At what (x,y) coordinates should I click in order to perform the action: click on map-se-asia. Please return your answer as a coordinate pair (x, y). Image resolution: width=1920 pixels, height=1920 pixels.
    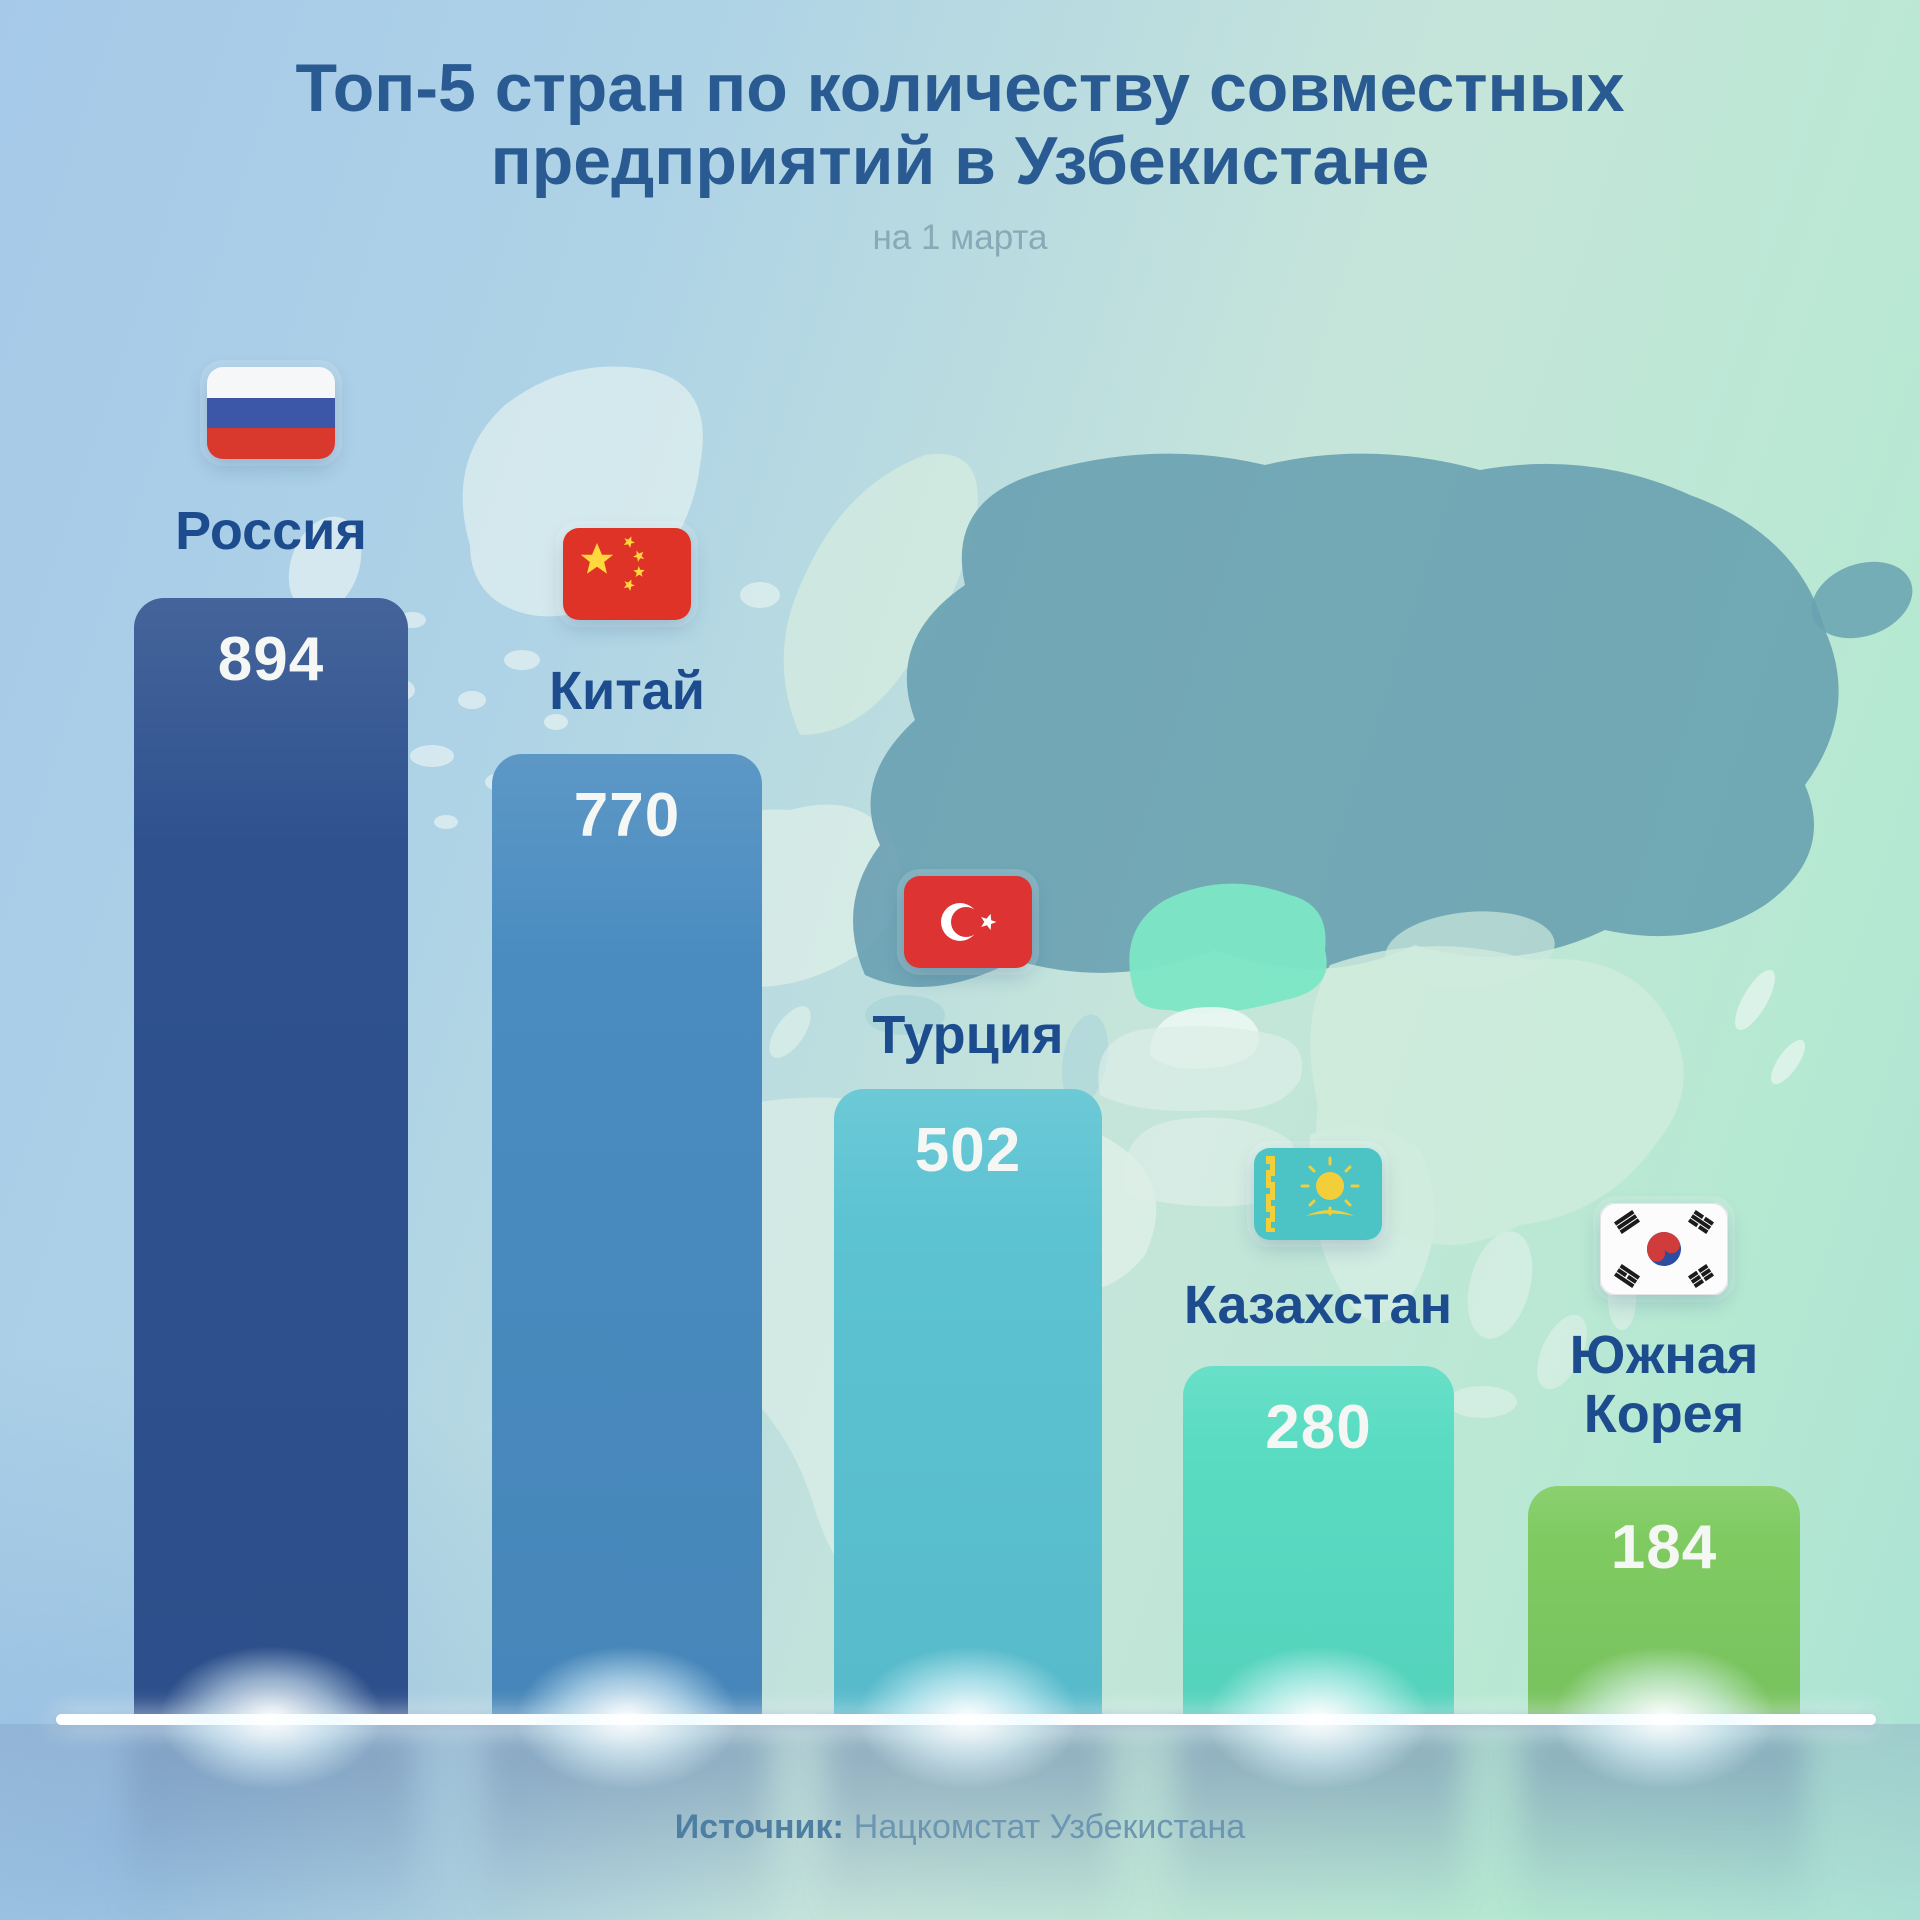
    Looking at the image, I should click on (1541, 1324).